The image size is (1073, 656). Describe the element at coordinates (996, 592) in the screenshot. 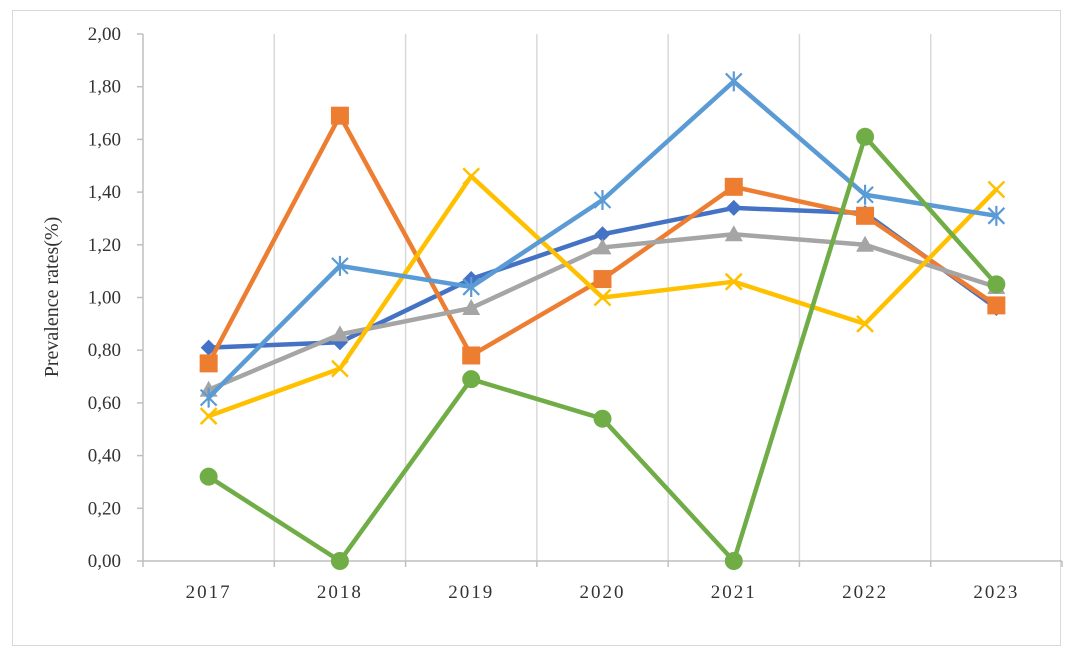

I see `x-tick-label: 2023` at that location.